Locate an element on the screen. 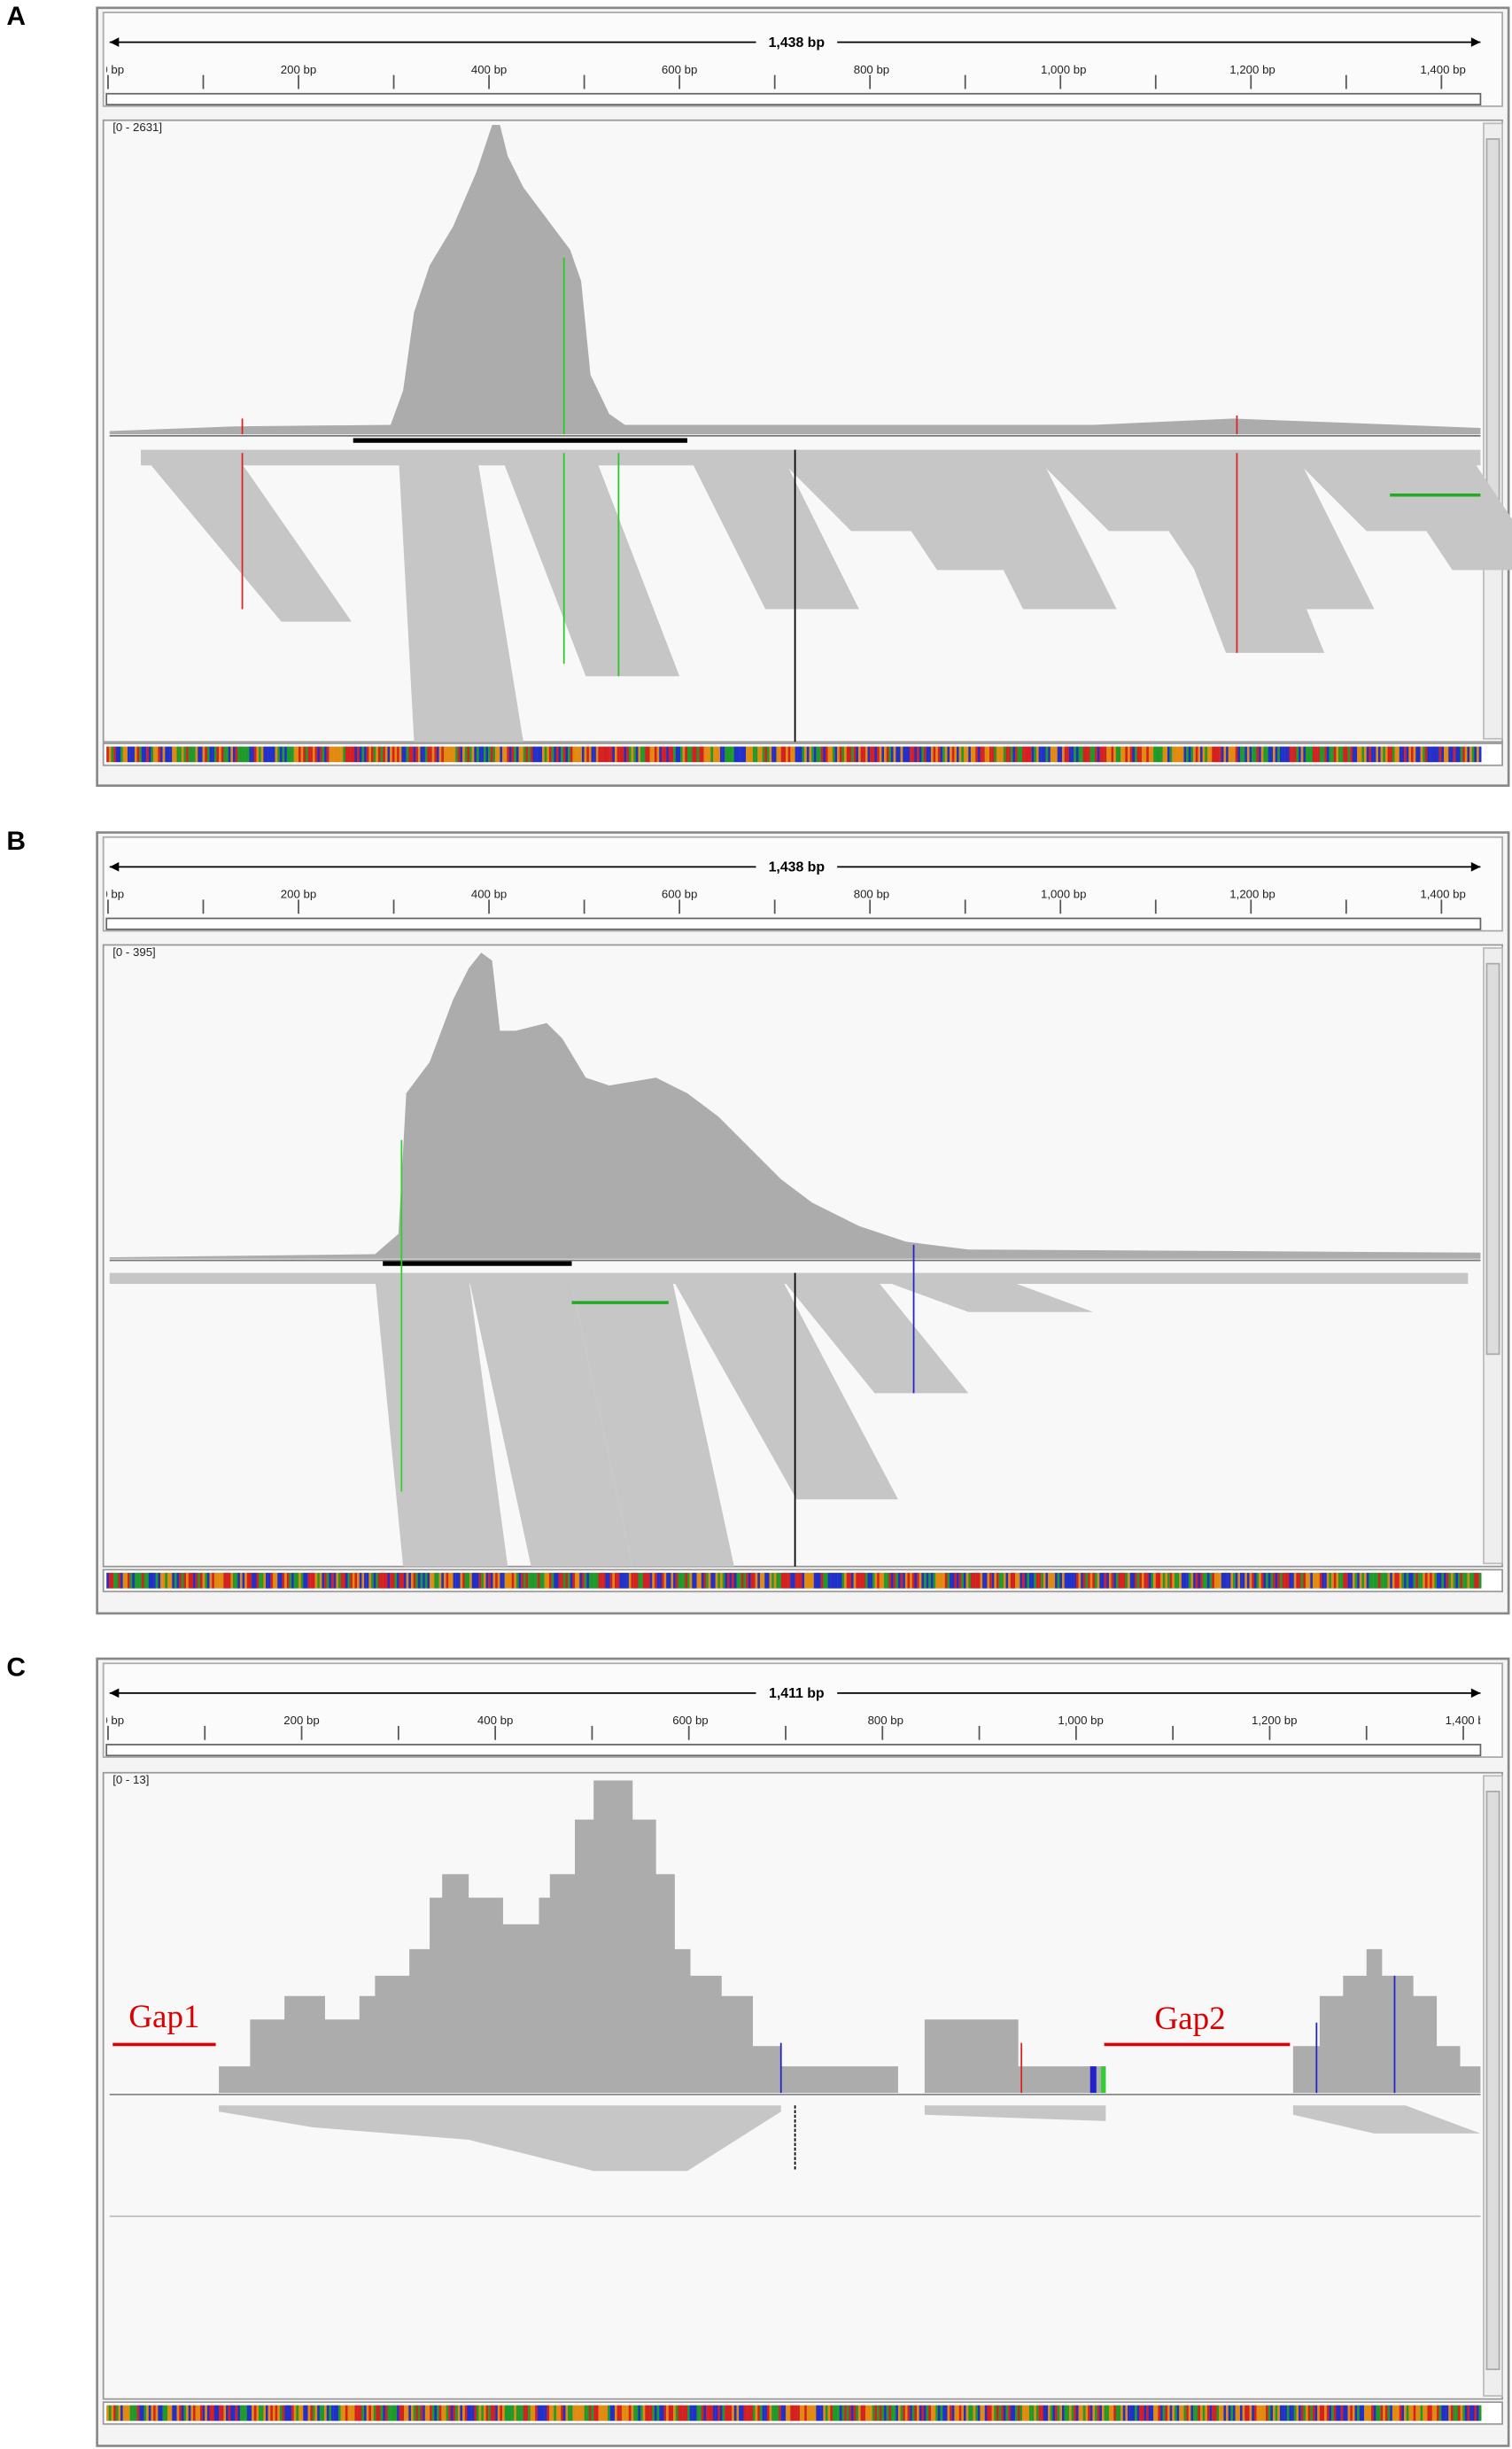 The width and height of the screenshot is (1512, 2449). read-stack is located at coordinates (1443, 512).